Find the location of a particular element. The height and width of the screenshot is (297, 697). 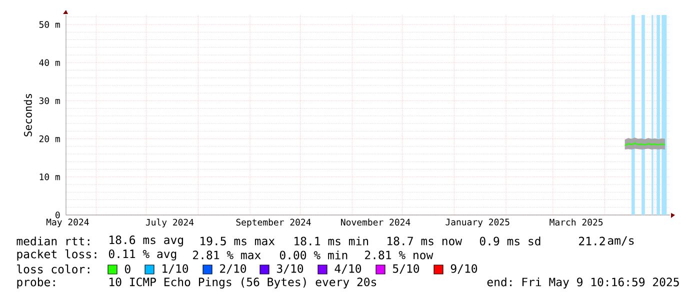

text: 19.5 ms max is located at coordinates (237, 241).